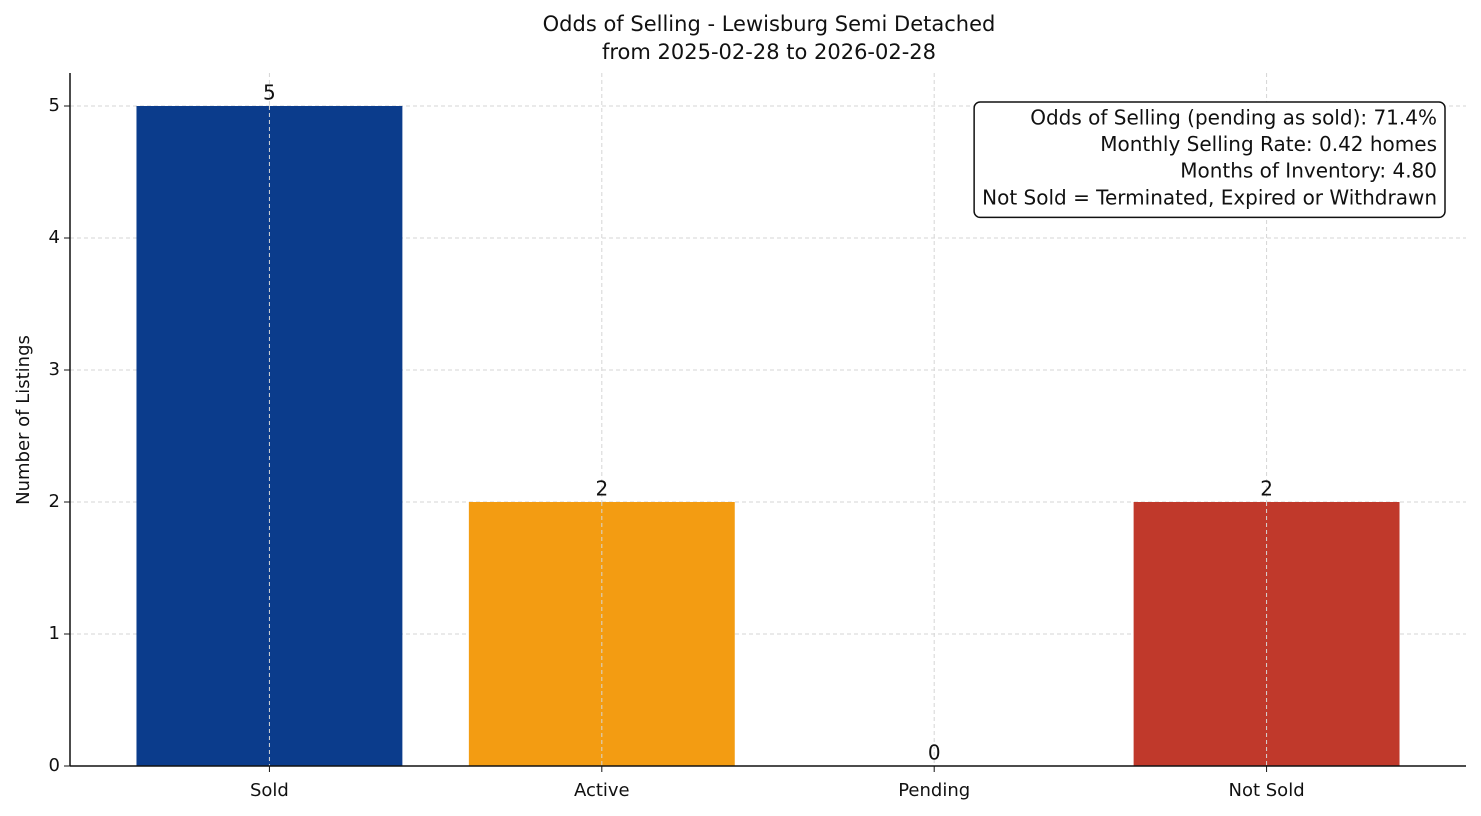  What do you see at coordinates (54, 369) in the screenshot?
I see `y-tick-label: 3` at bounding box center [54, 369].